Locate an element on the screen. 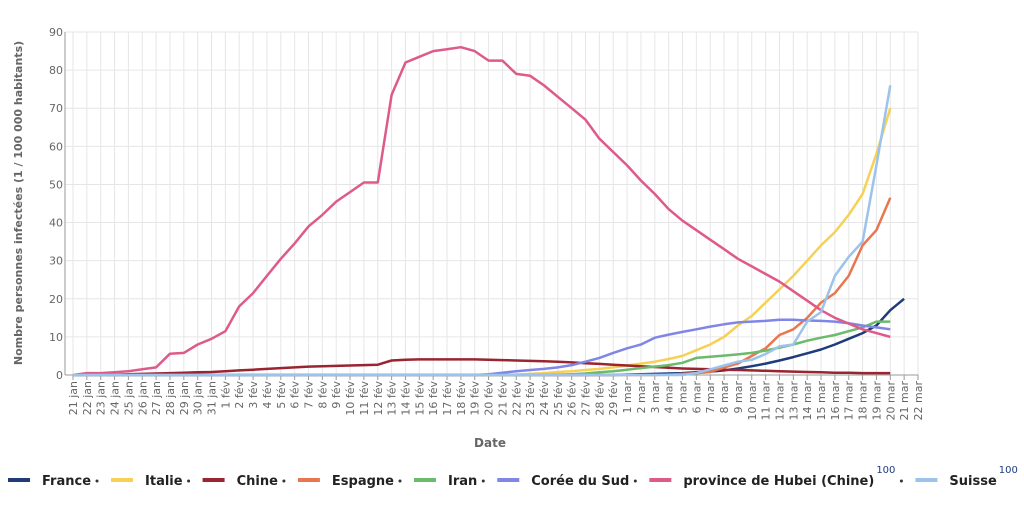 Image resolution: width=1024 pixels, height=512 pixels. x-tick-label: 22 mar is located at coordinates (918, 401).